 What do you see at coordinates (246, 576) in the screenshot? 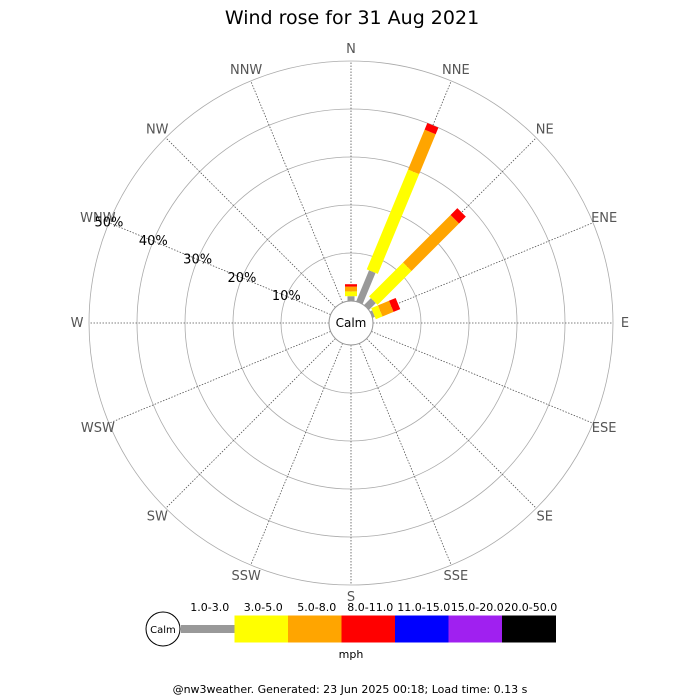
I see `direction-label-ssw: SSW` at bounding box center [246, 576].